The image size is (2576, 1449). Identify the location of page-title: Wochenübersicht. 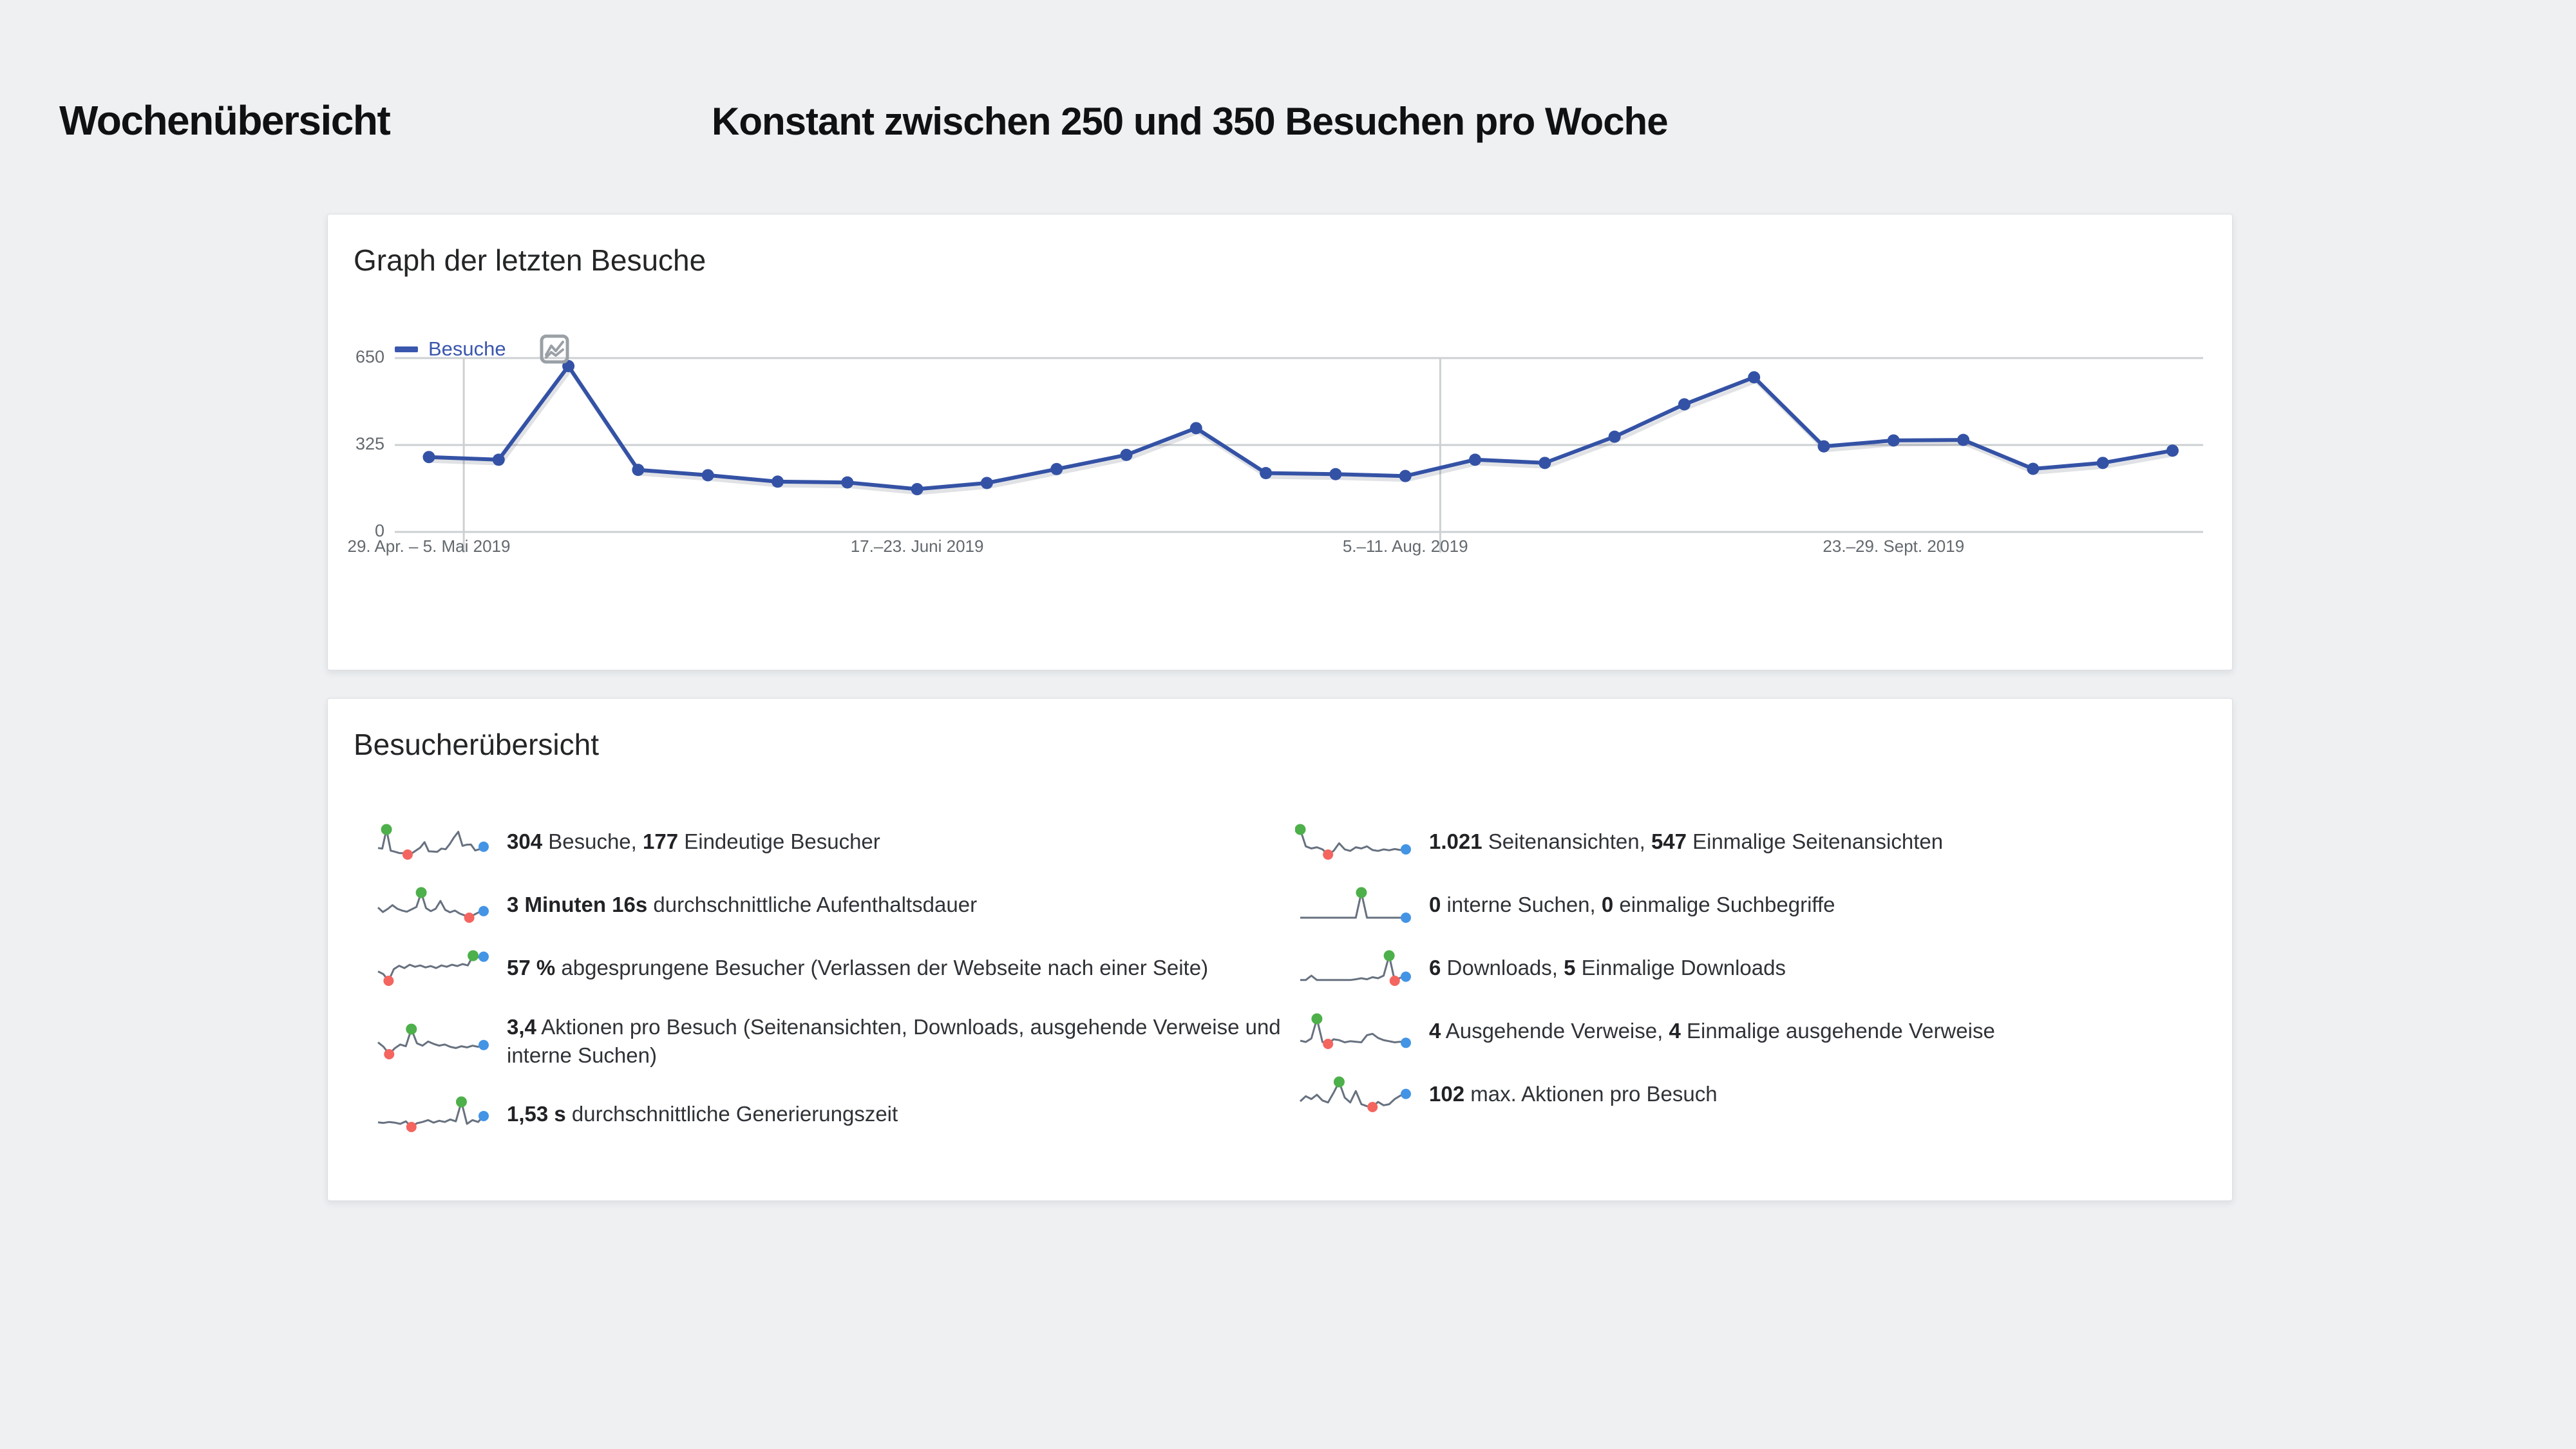
(225, 120).